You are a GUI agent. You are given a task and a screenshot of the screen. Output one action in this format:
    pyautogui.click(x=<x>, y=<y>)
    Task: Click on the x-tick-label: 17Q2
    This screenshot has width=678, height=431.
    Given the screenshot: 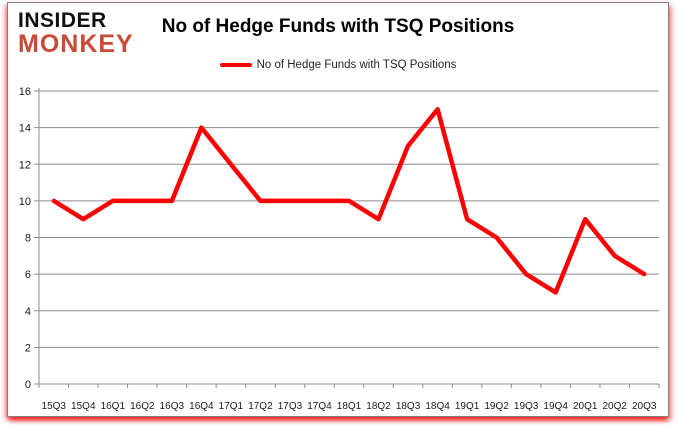 What is the action you would take?
    pyautogui.click(x=260, y=406)
    